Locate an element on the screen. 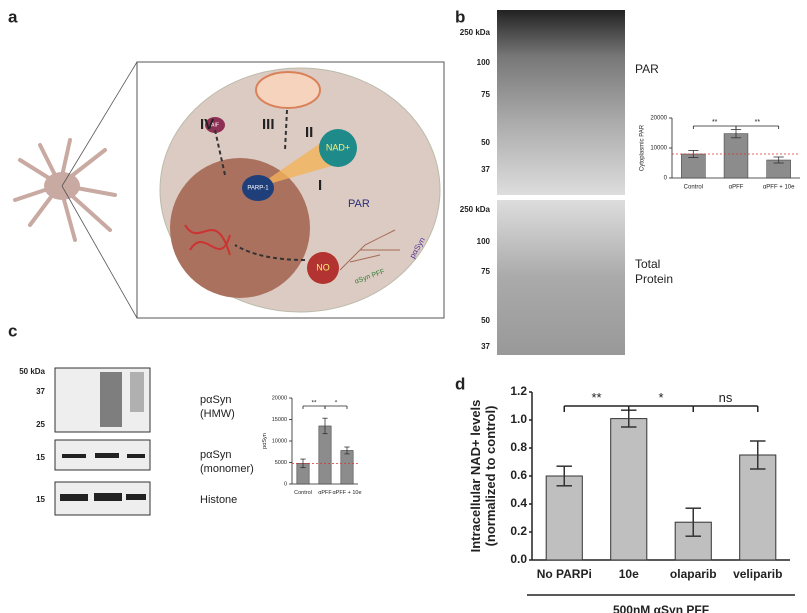 The width and height of the screenshot is (807, 613). diagram-label: NO is located at coordinates (323, 267).